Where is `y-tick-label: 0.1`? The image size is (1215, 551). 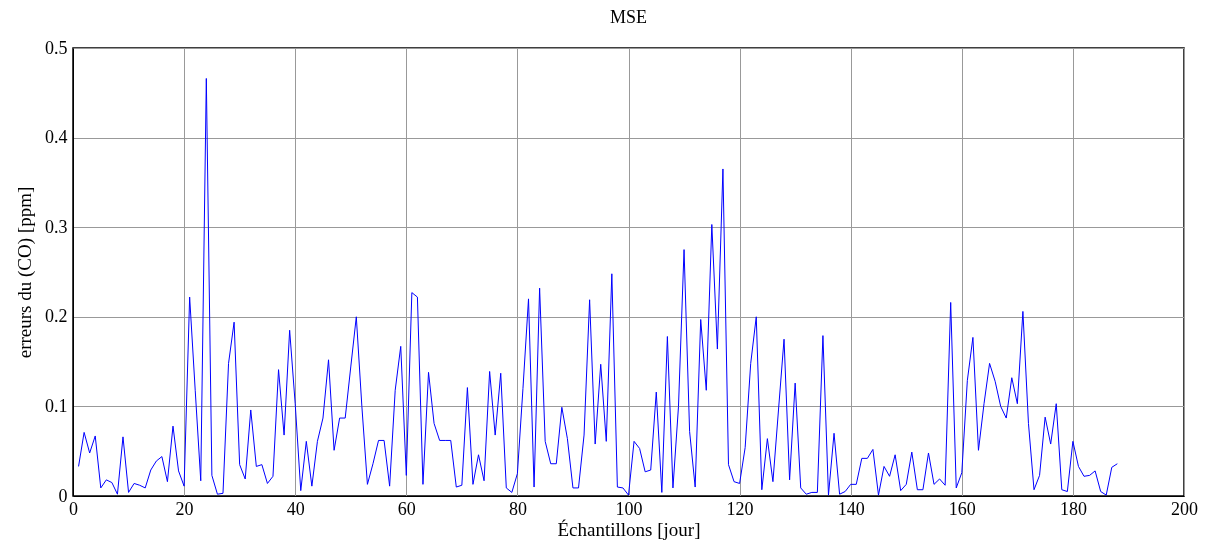 y-tick-label: 0.1 is located at coordinates (56, 405).